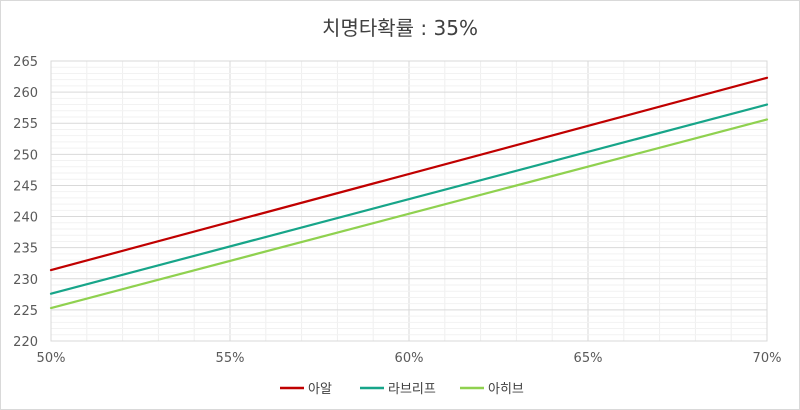 The width and height of the screenshot is (800, 410). I want to click on y-tick-label: 250, so click(25, 155).